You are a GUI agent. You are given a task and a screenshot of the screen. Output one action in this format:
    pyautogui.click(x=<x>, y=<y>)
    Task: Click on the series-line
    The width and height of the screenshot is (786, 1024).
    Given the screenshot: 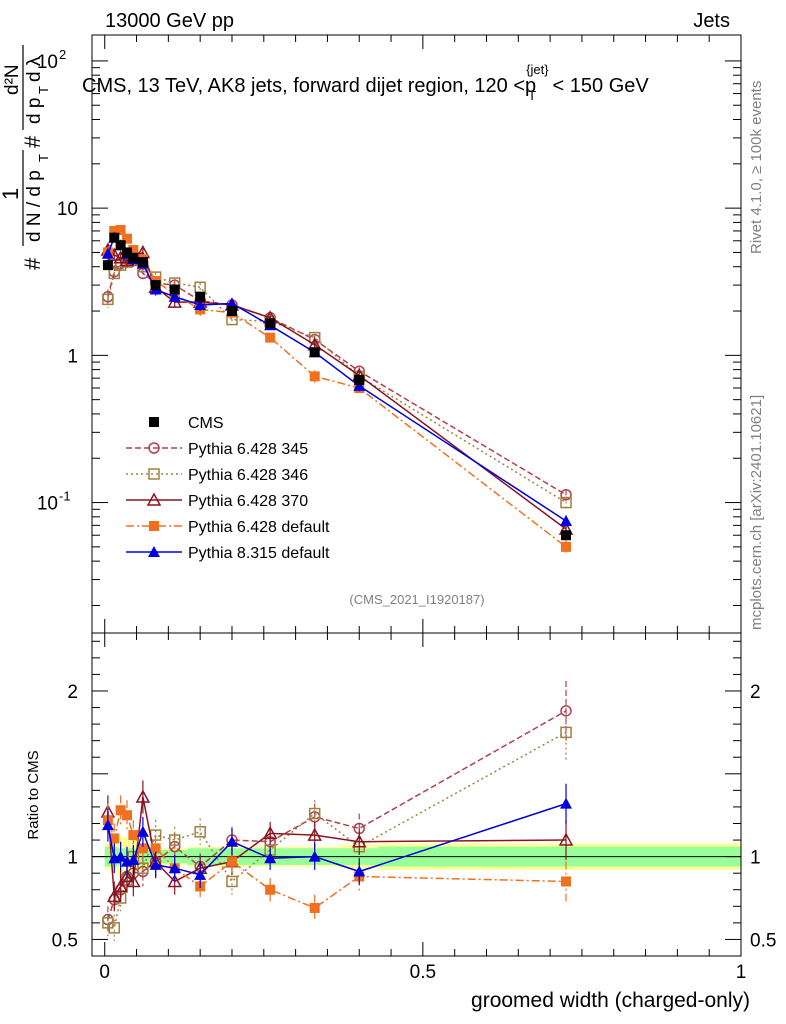 What is the action you would take?
    pyautogui.click(x=337, y=380)
    